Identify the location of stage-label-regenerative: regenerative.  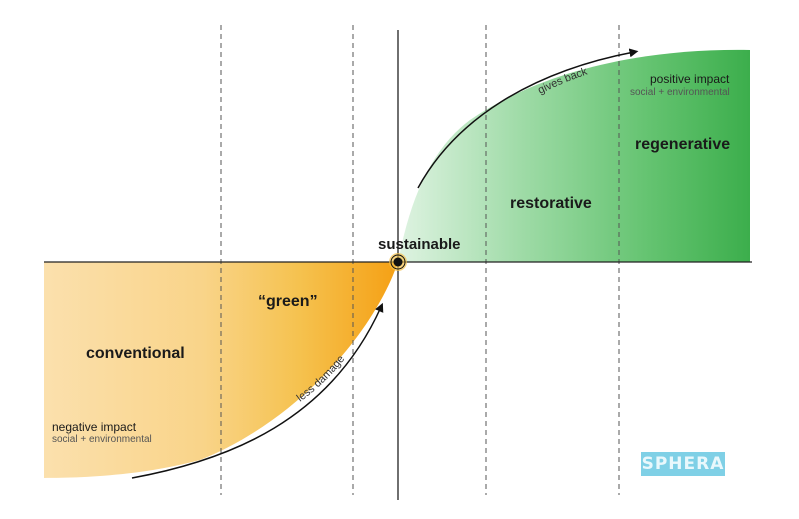
(683, 144).